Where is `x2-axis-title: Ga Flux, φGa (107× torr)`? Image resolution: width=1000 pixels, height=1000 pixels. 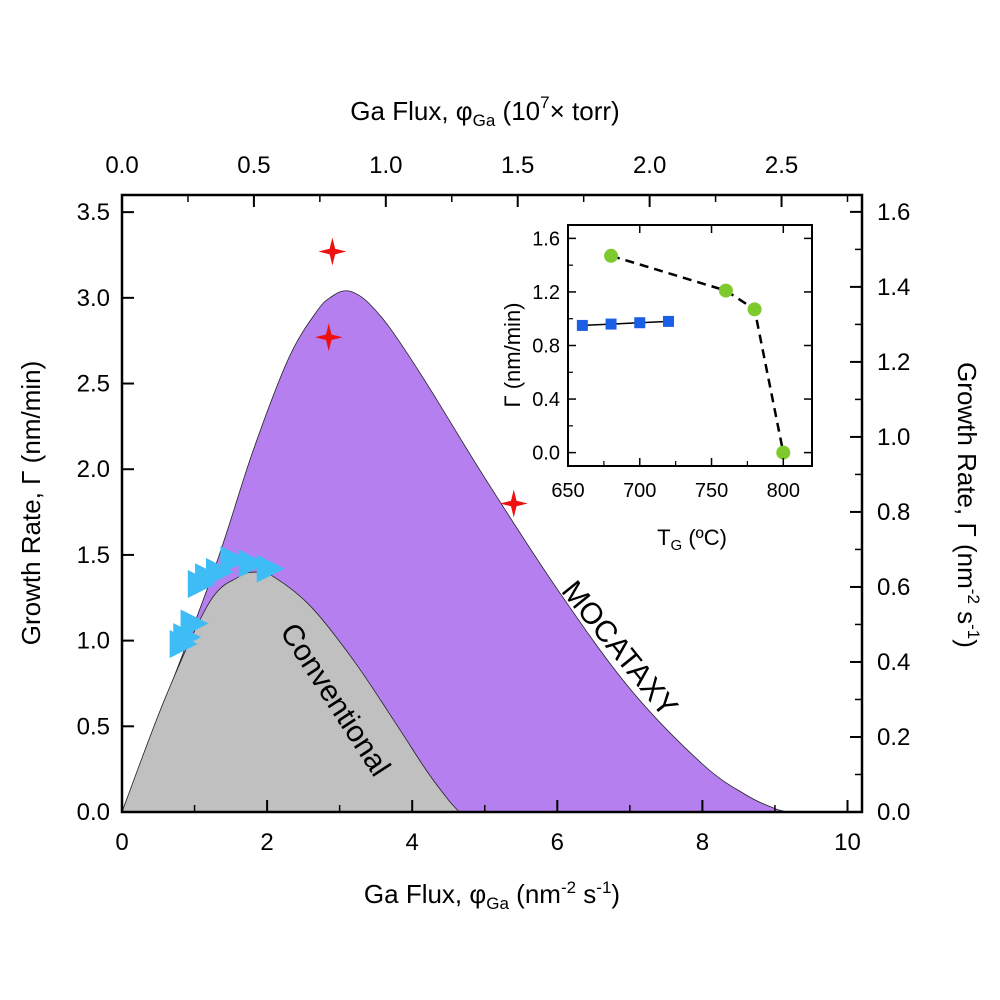 x2-axis-title: Ga Flux, φGa (107× torr) is located at coordinates (484, 111).